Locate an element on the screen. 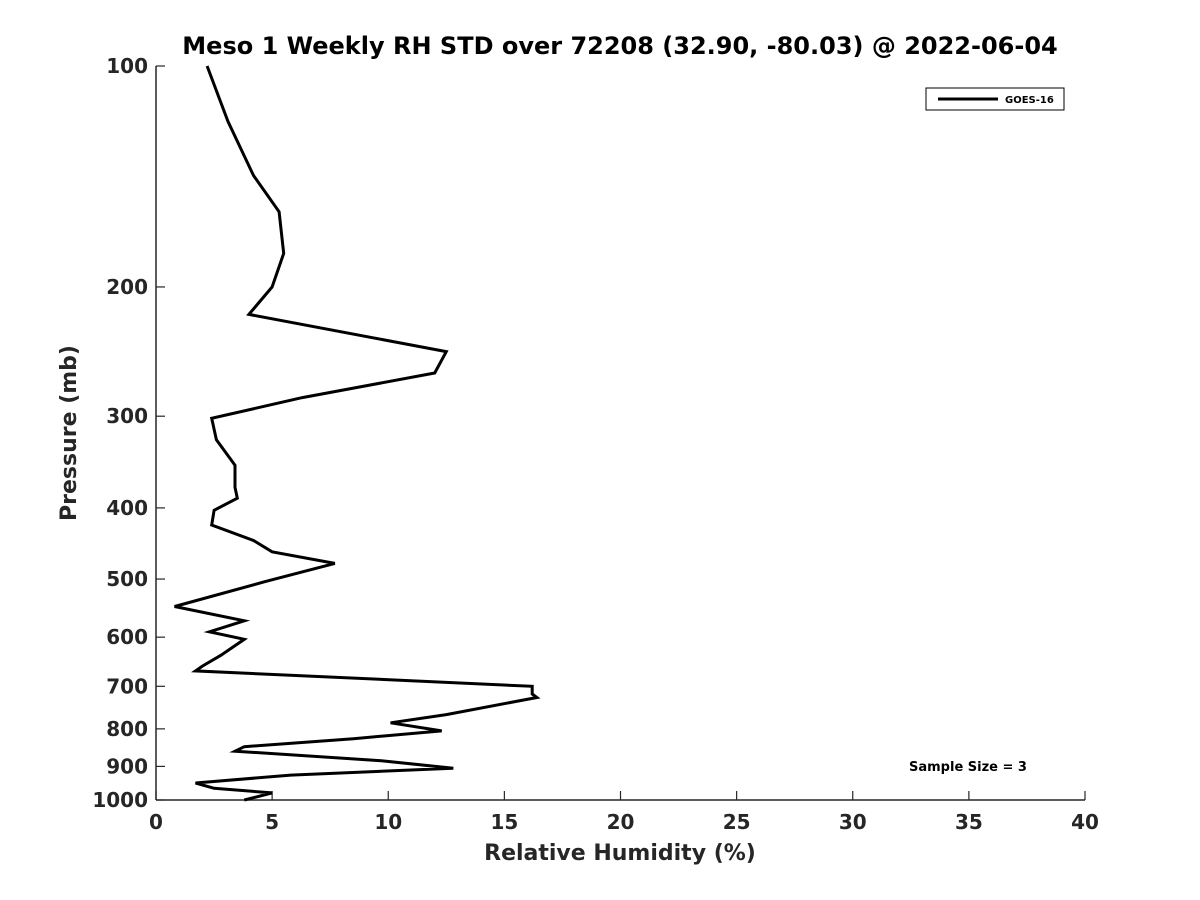 The height and width of the screenshot is (900, 1200). y-tick-label: 600 is located at coordinates (127, 637).